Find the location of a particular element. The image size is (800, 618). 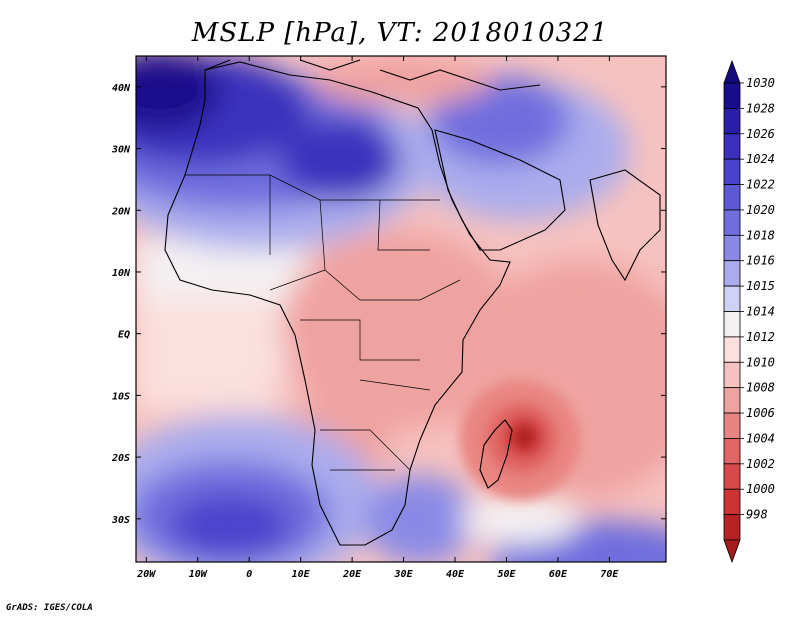

colorbar-label: 1022 is located at coordinates (760, 185).